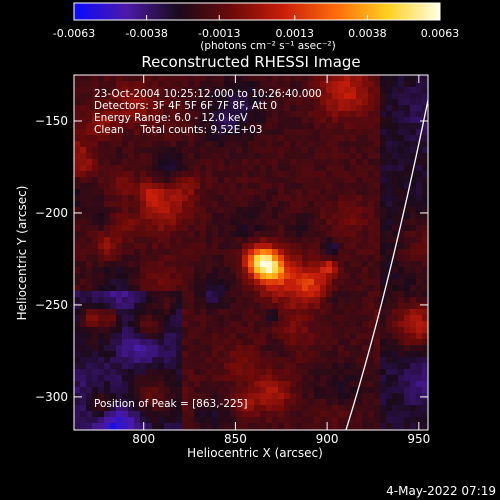  I want to click on chart-title: Reconstructed RHESSI Image, so click(250, 62).